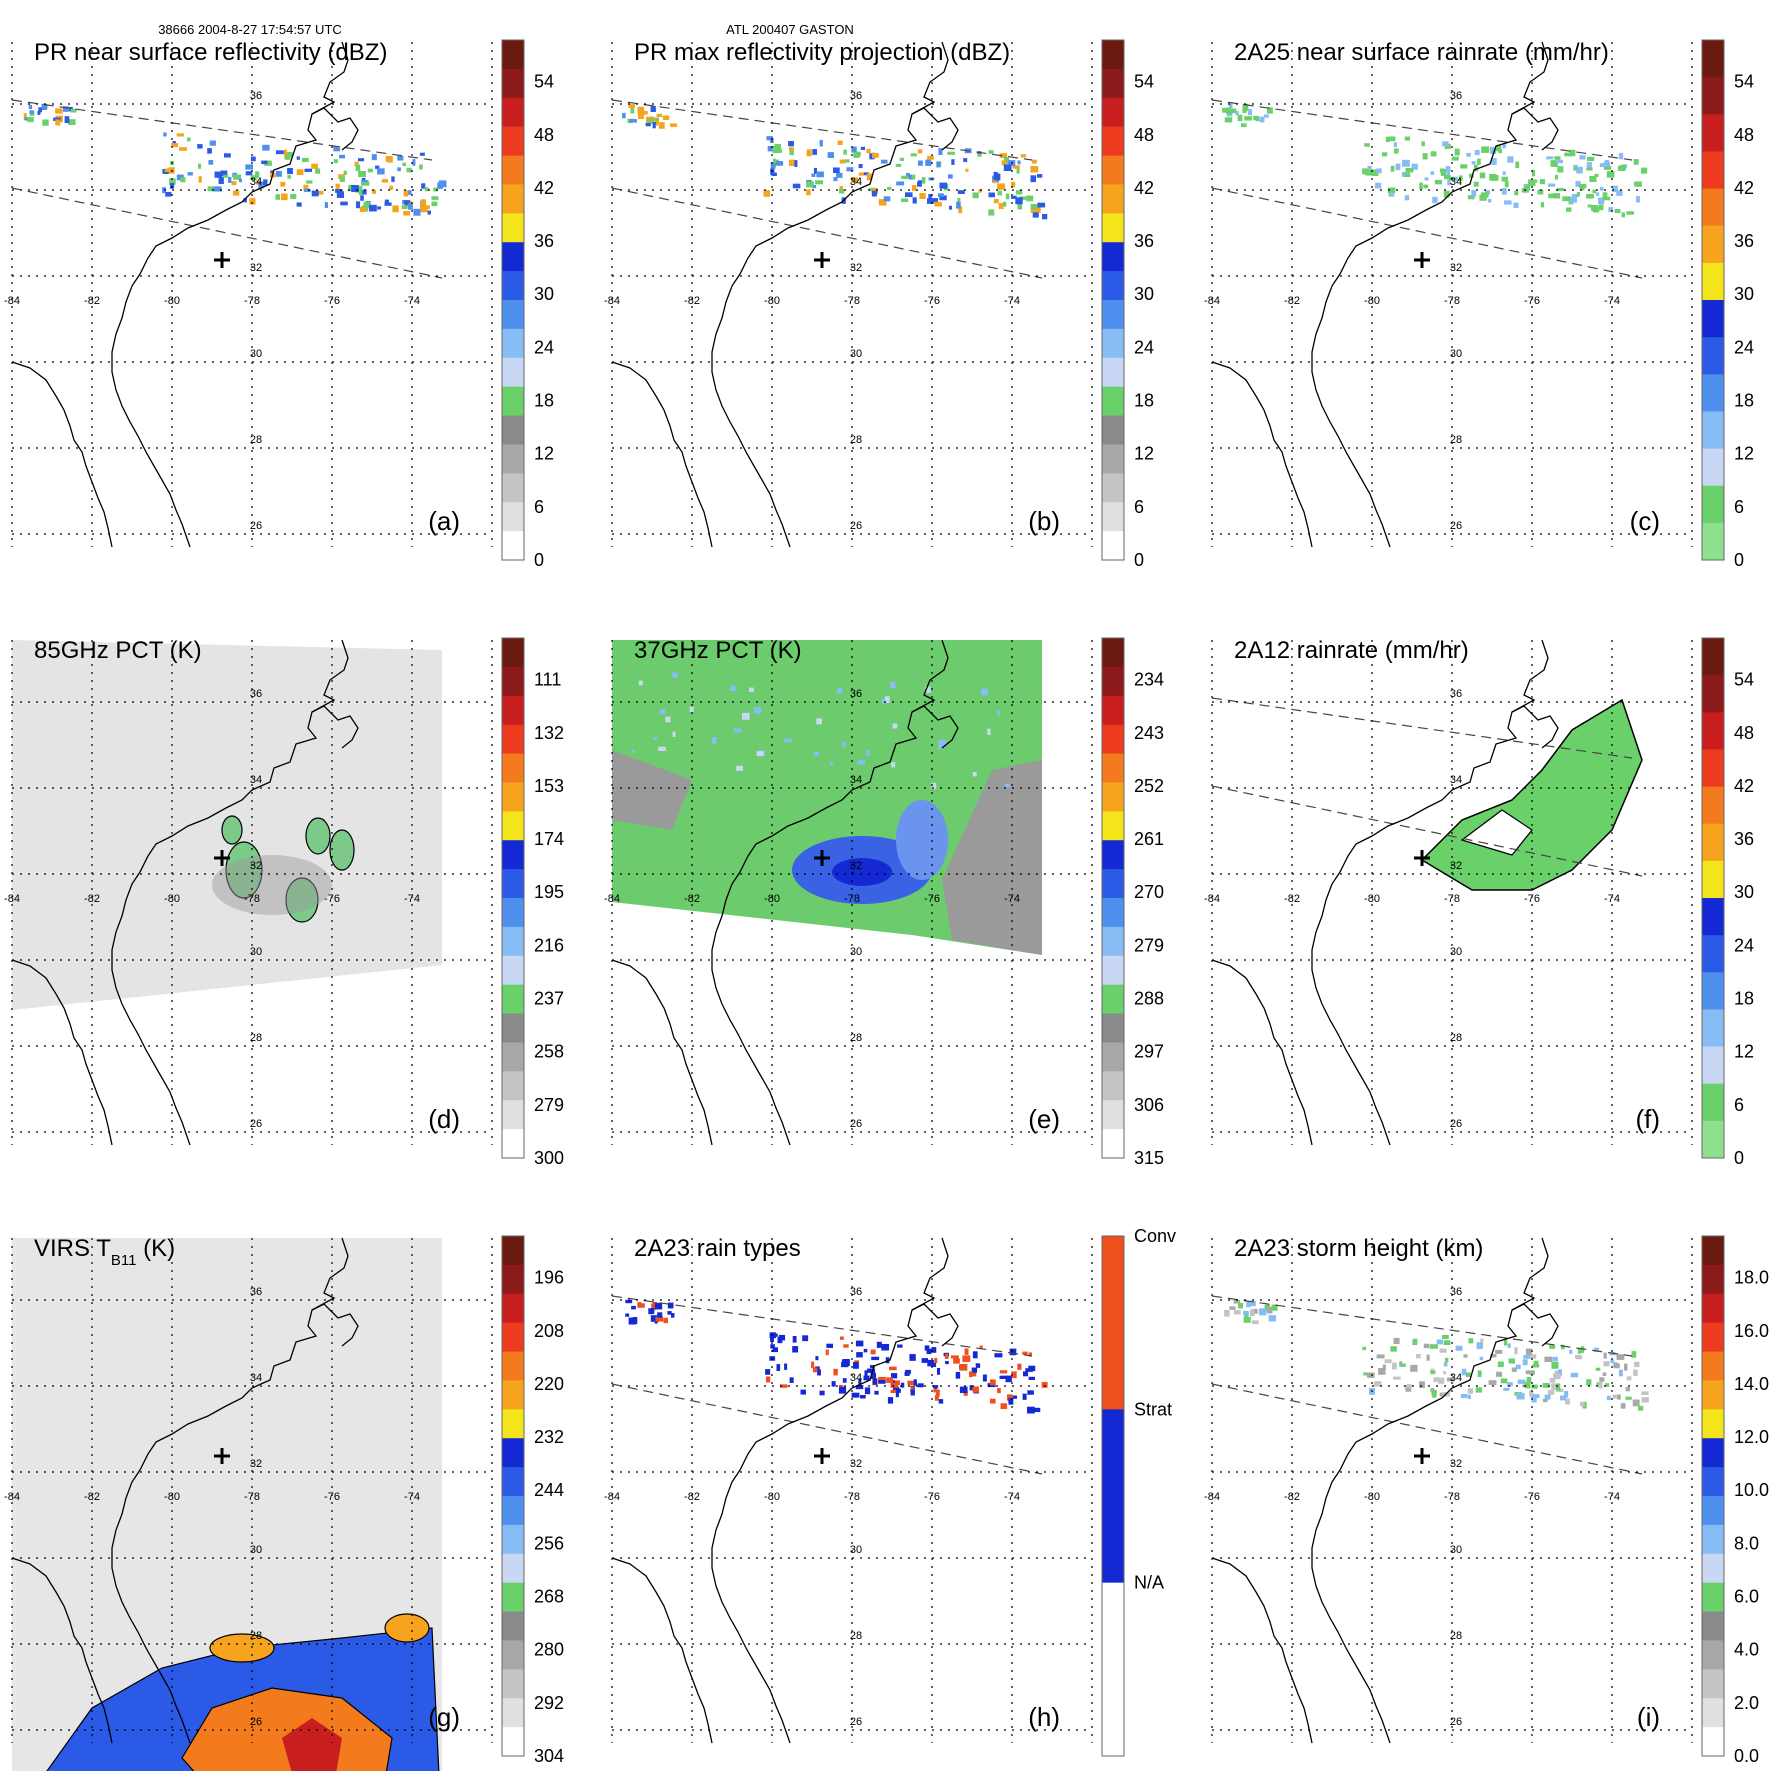 The image size is (1771, 1771). What do you see at coordinates (1149, 999) in the screenshot?
I see `colorbar-tick-label: 288` at bounding box center [1149, 999].